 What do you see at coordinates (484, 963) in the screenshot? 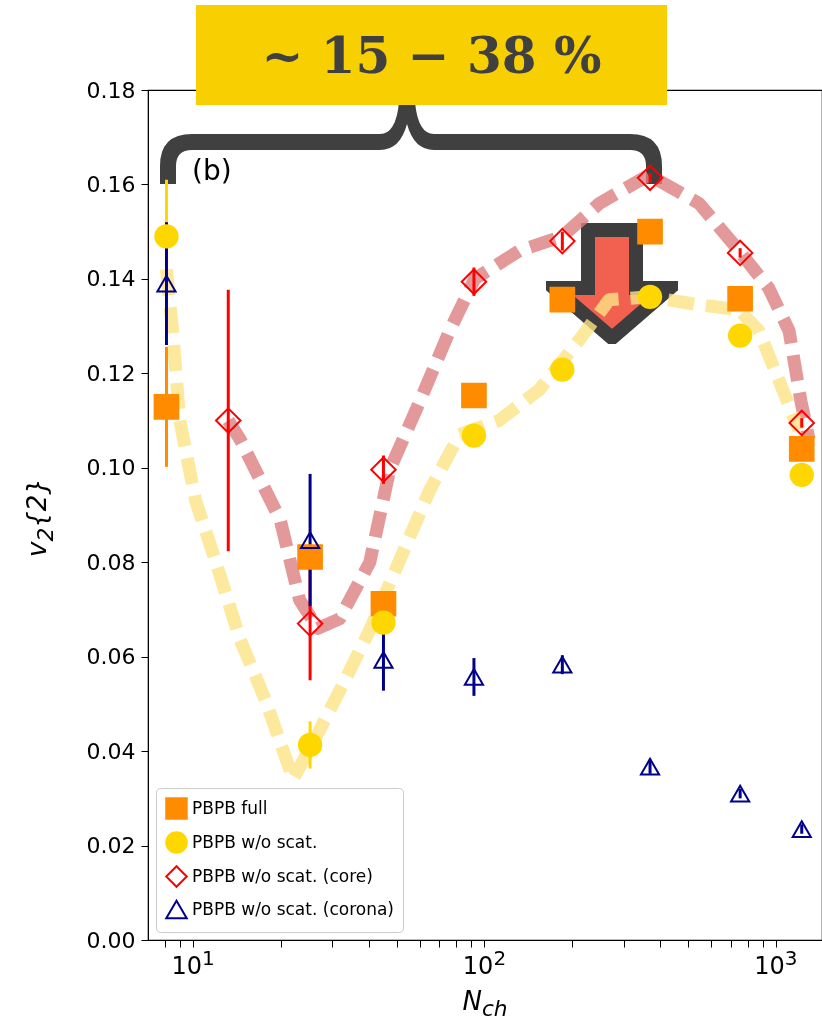
I see `x-tick-label: 10$^{2}$` at bounding box center [484, 963].